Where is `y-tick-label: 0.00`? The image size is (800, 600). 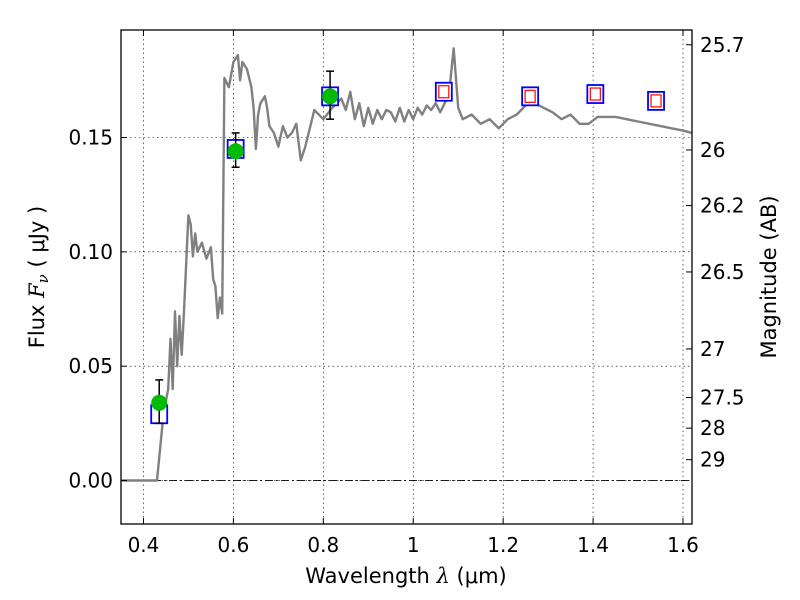 y-tick-label: 0.00 is located at coordinates (90, 481).